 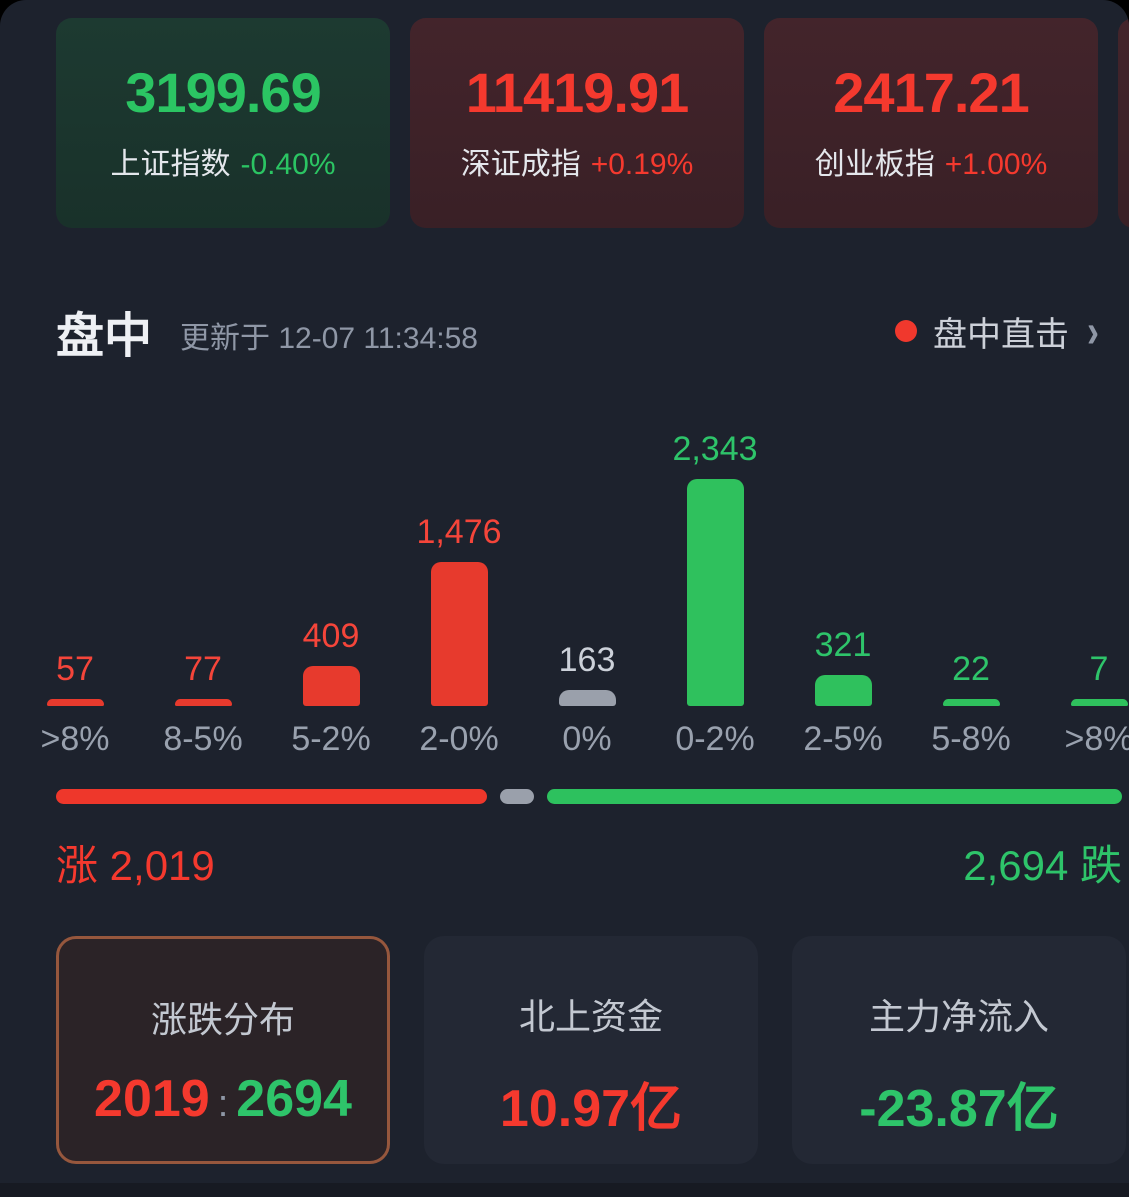 I want to click on summary-label: 涨跌分布, so click(x=222, y=1019).